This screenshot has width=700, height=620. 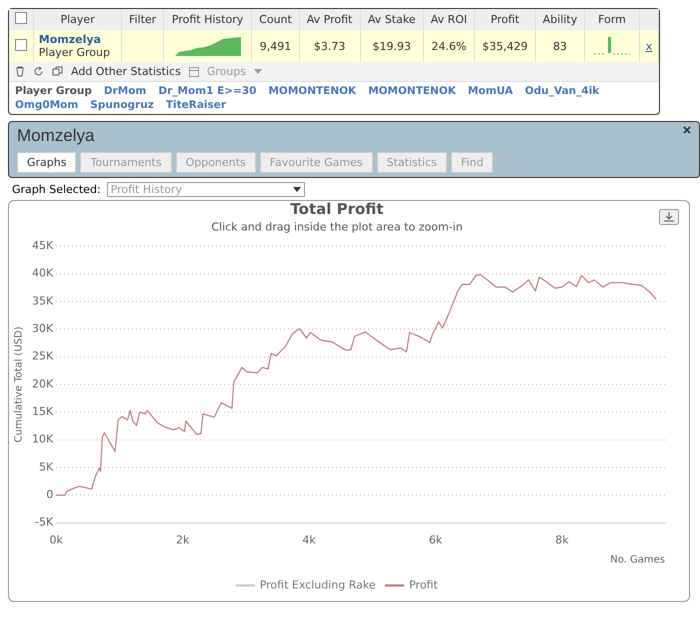 What do you see at coordinates (411, 162) in the screenshot?
I see `text: Statistics` at bounding box center [411, 162].